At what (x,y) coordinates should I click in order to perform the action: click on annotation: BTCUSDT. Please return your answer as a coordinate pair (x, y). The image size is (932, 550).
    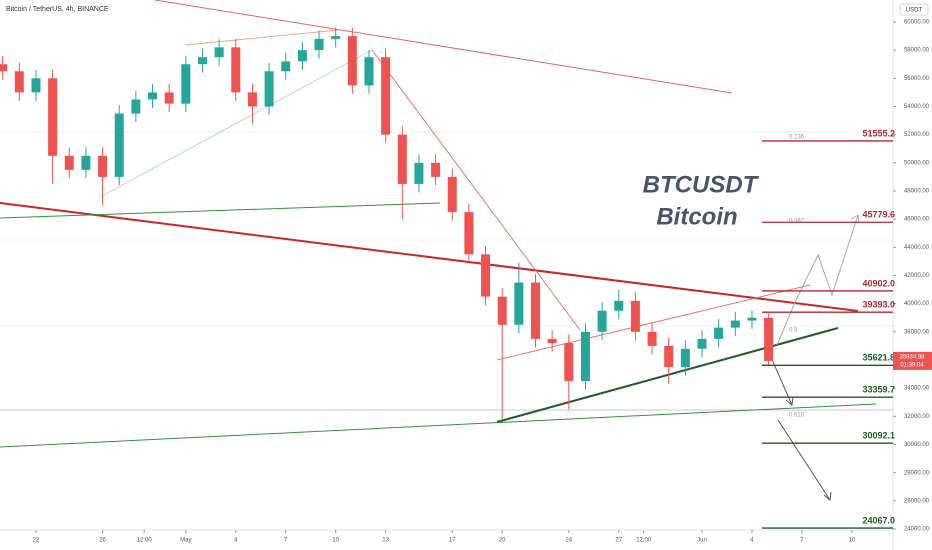
    Looking at the image, I should click on (701, 184).